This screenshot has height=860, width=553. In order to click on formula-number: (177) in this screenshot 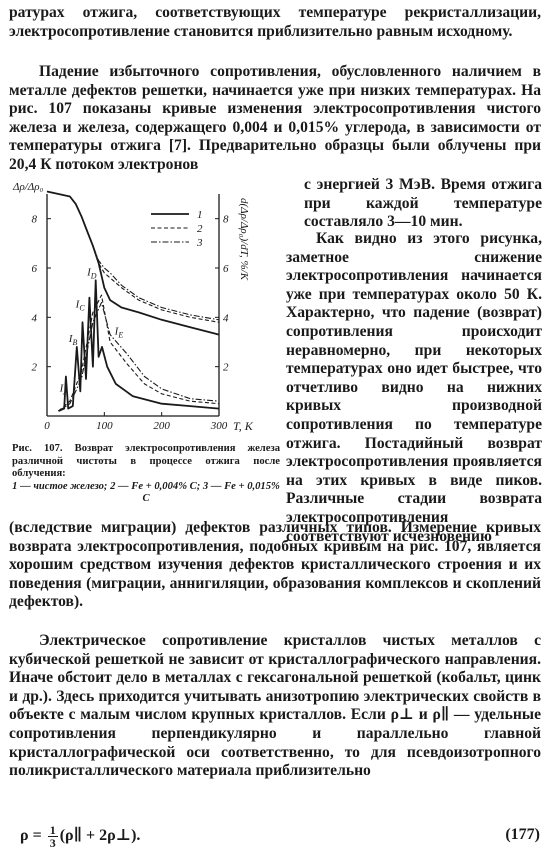, I will do `click(522, 834)`.